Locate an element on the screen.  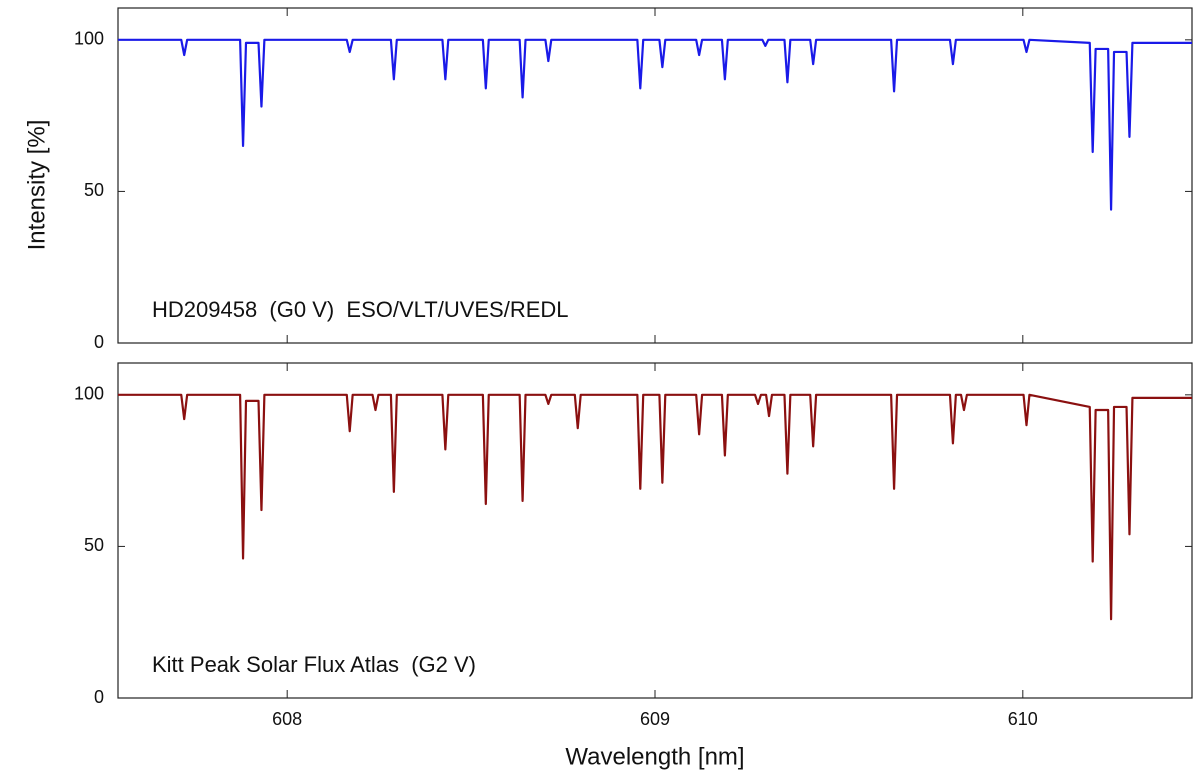
x-tick-label: 608 is located at coordinates (287, 719).